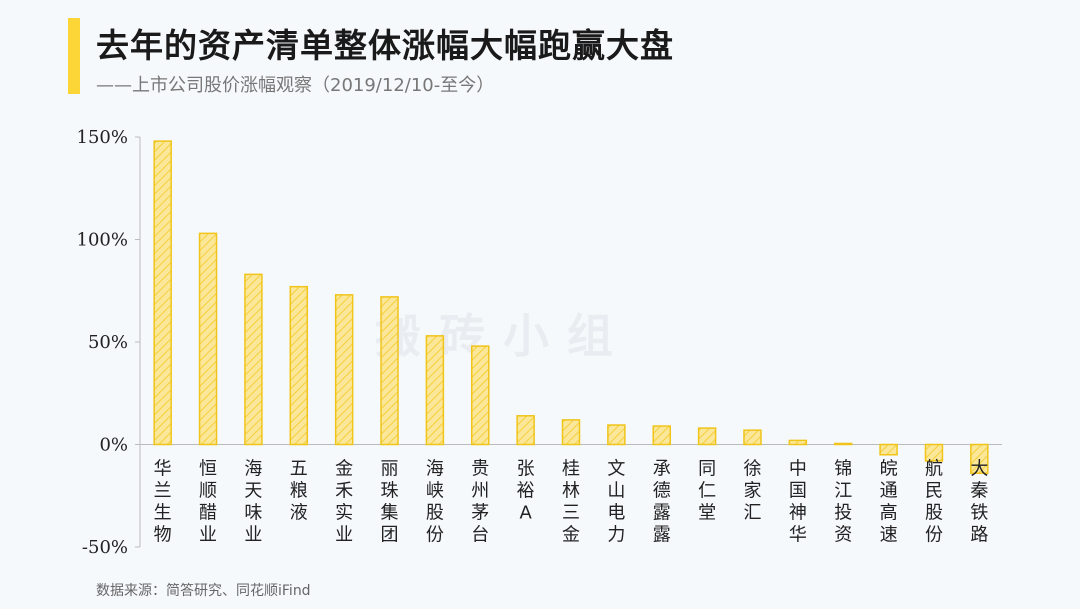  Describe the element at coordinates (843, 513) in the screenshot. I see `x-category-label-char: 投` at that location.